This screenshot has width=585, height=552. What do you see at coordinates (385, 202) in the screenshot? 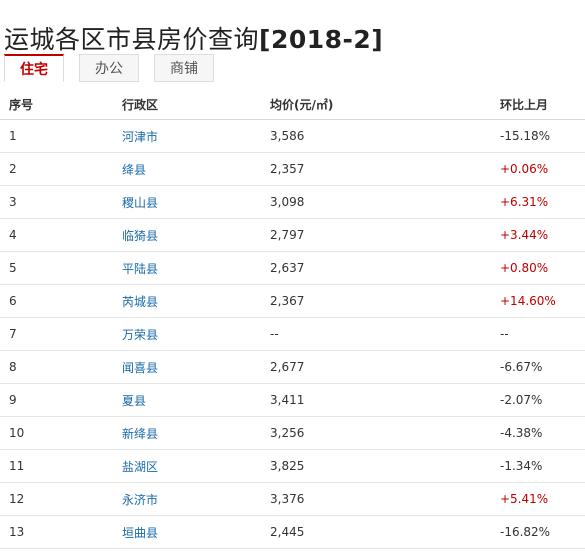
I see `row-price: 3,098` at bounding box center [385, 202].